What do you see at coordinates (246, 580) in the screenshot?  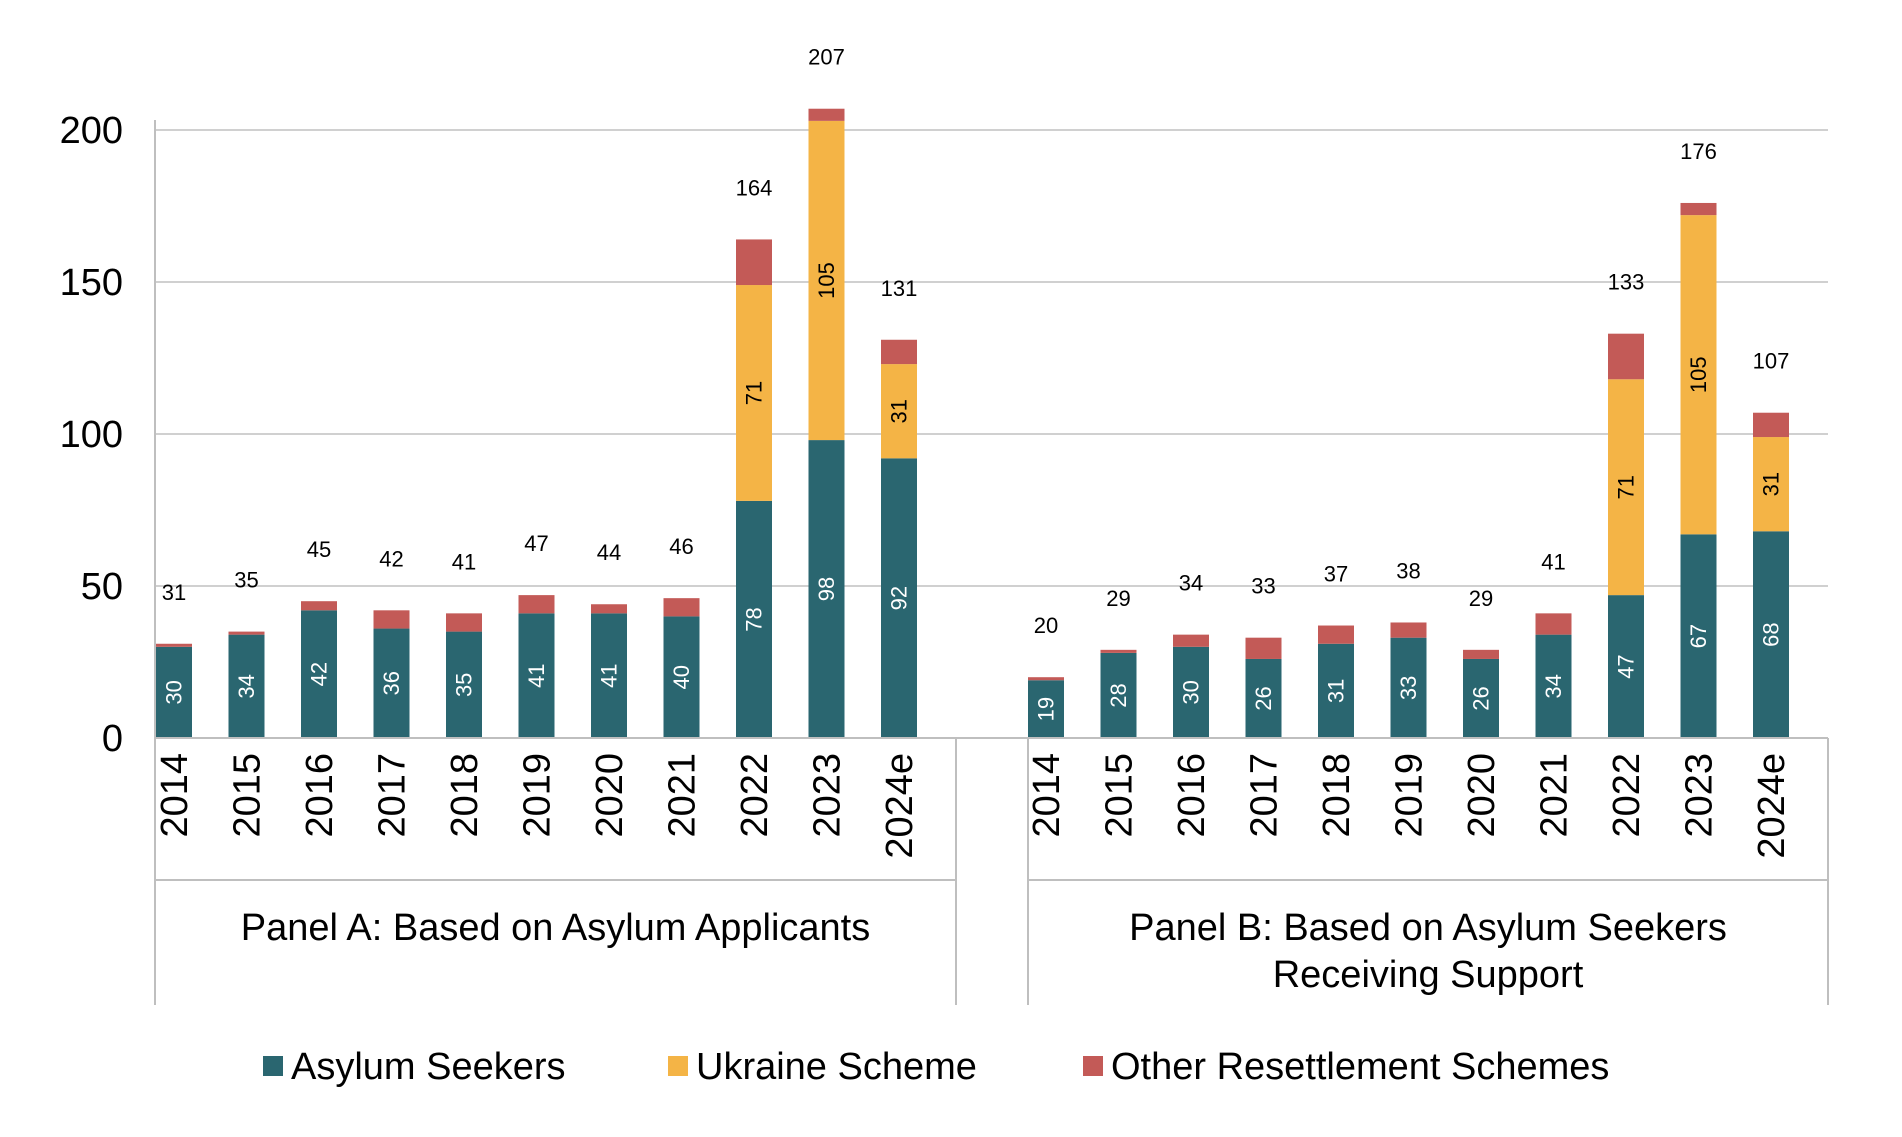 I see `data-label-total: 35` at bounding box center [246, 580].